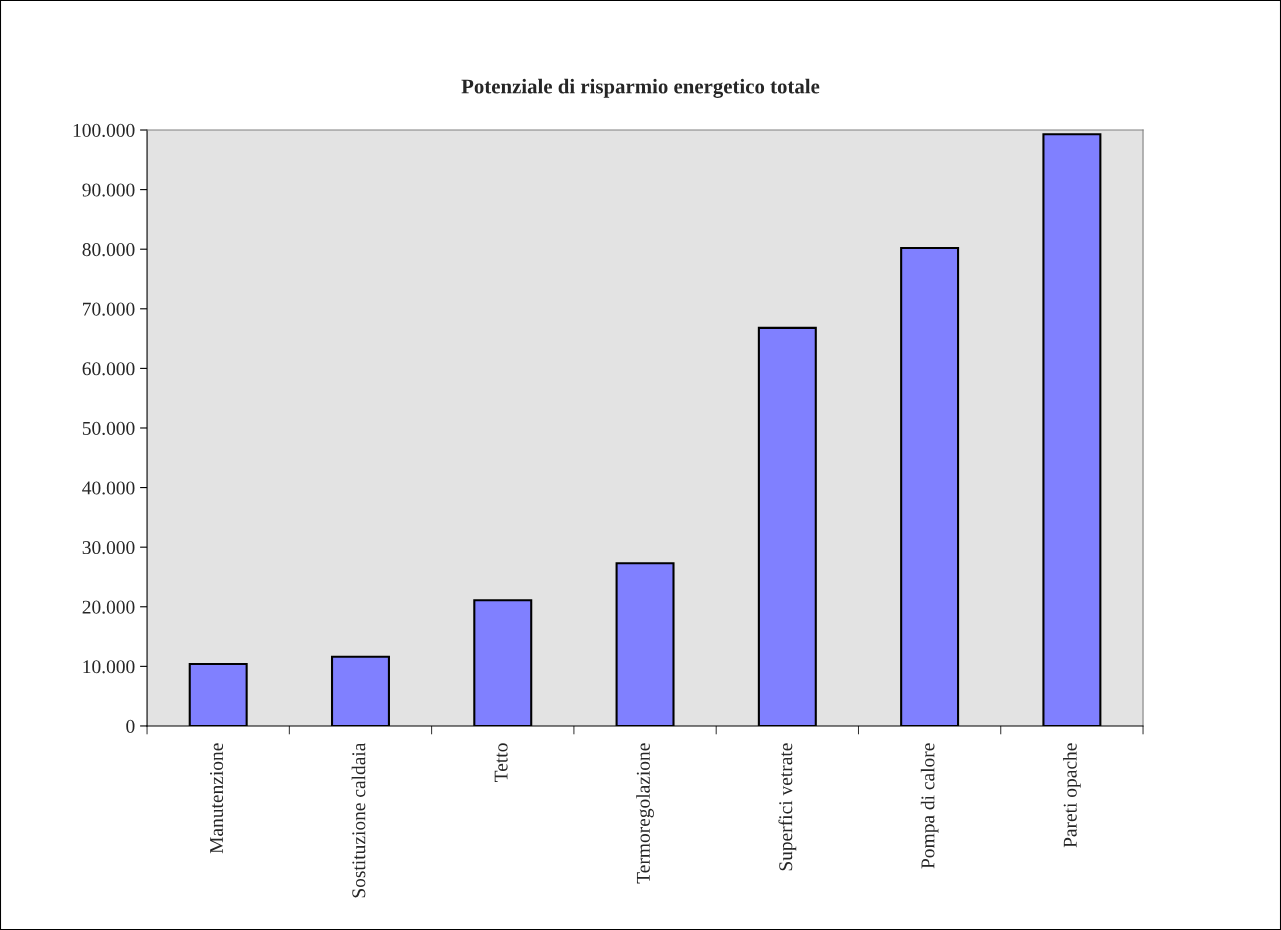 The height and width of the screenshot is (930, 1281). I want to click on x-tick-label: Superfici vetrate, so click(787, 807).